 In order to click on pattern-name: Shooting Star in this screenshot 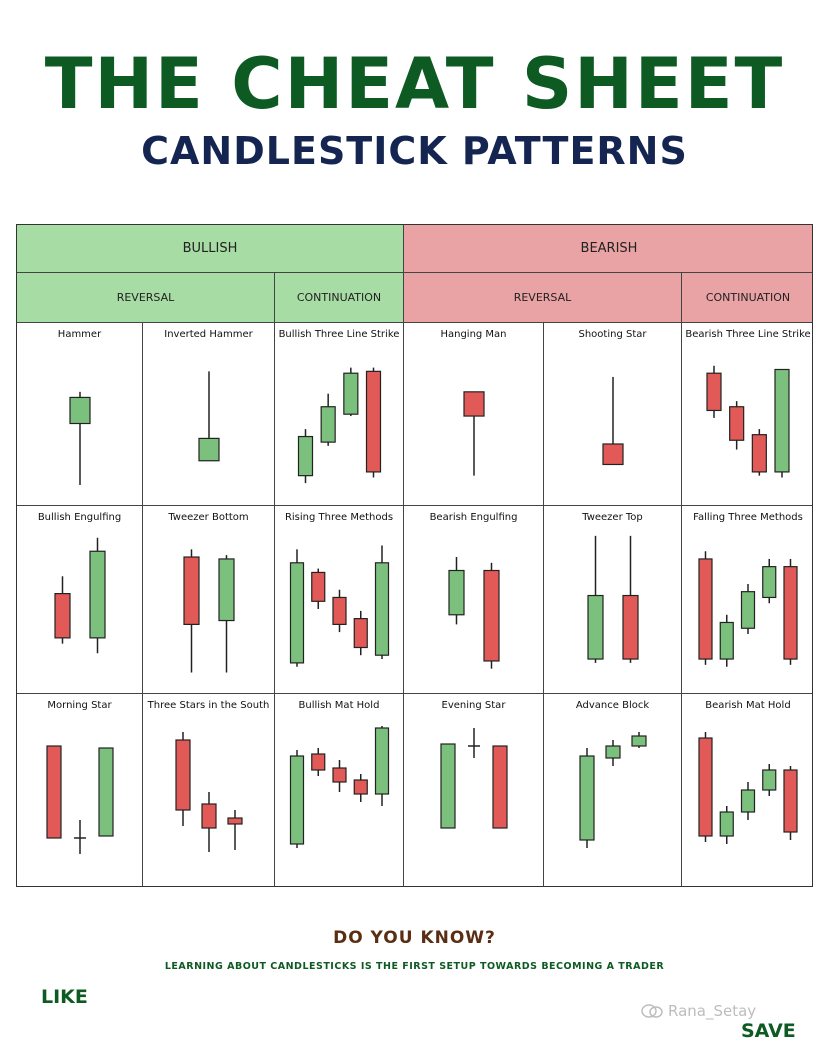, I will do `click(612, 334)`.